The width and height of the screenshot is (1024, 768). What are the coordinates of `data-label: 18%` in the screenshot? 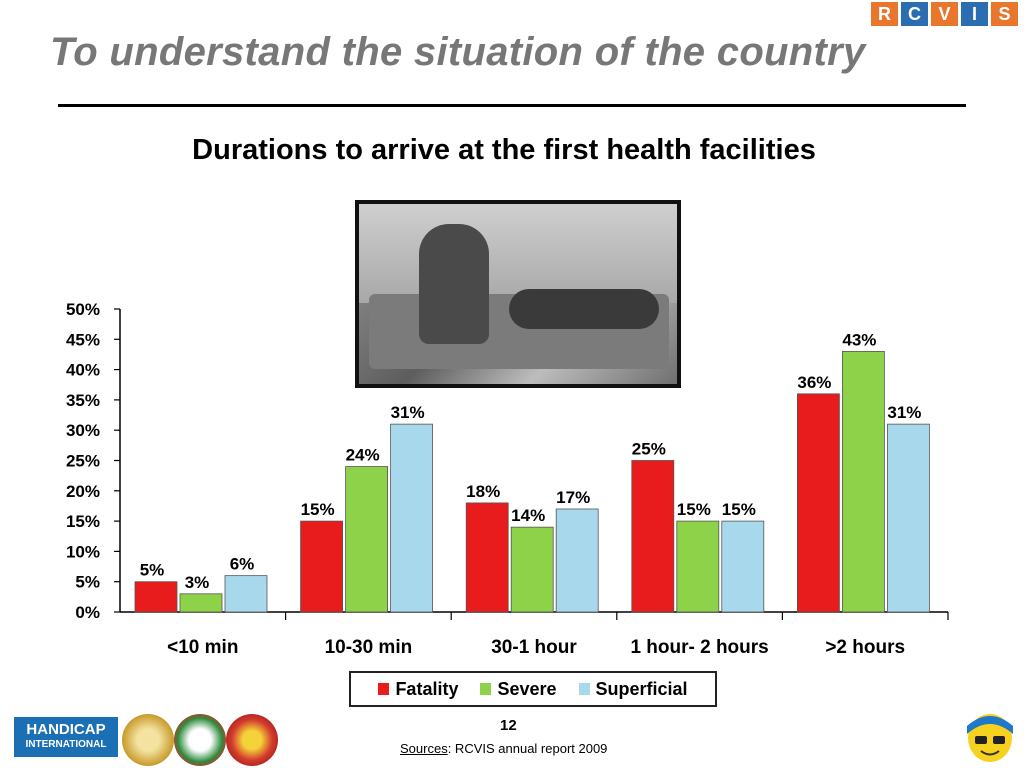 It's located at (483, 491).